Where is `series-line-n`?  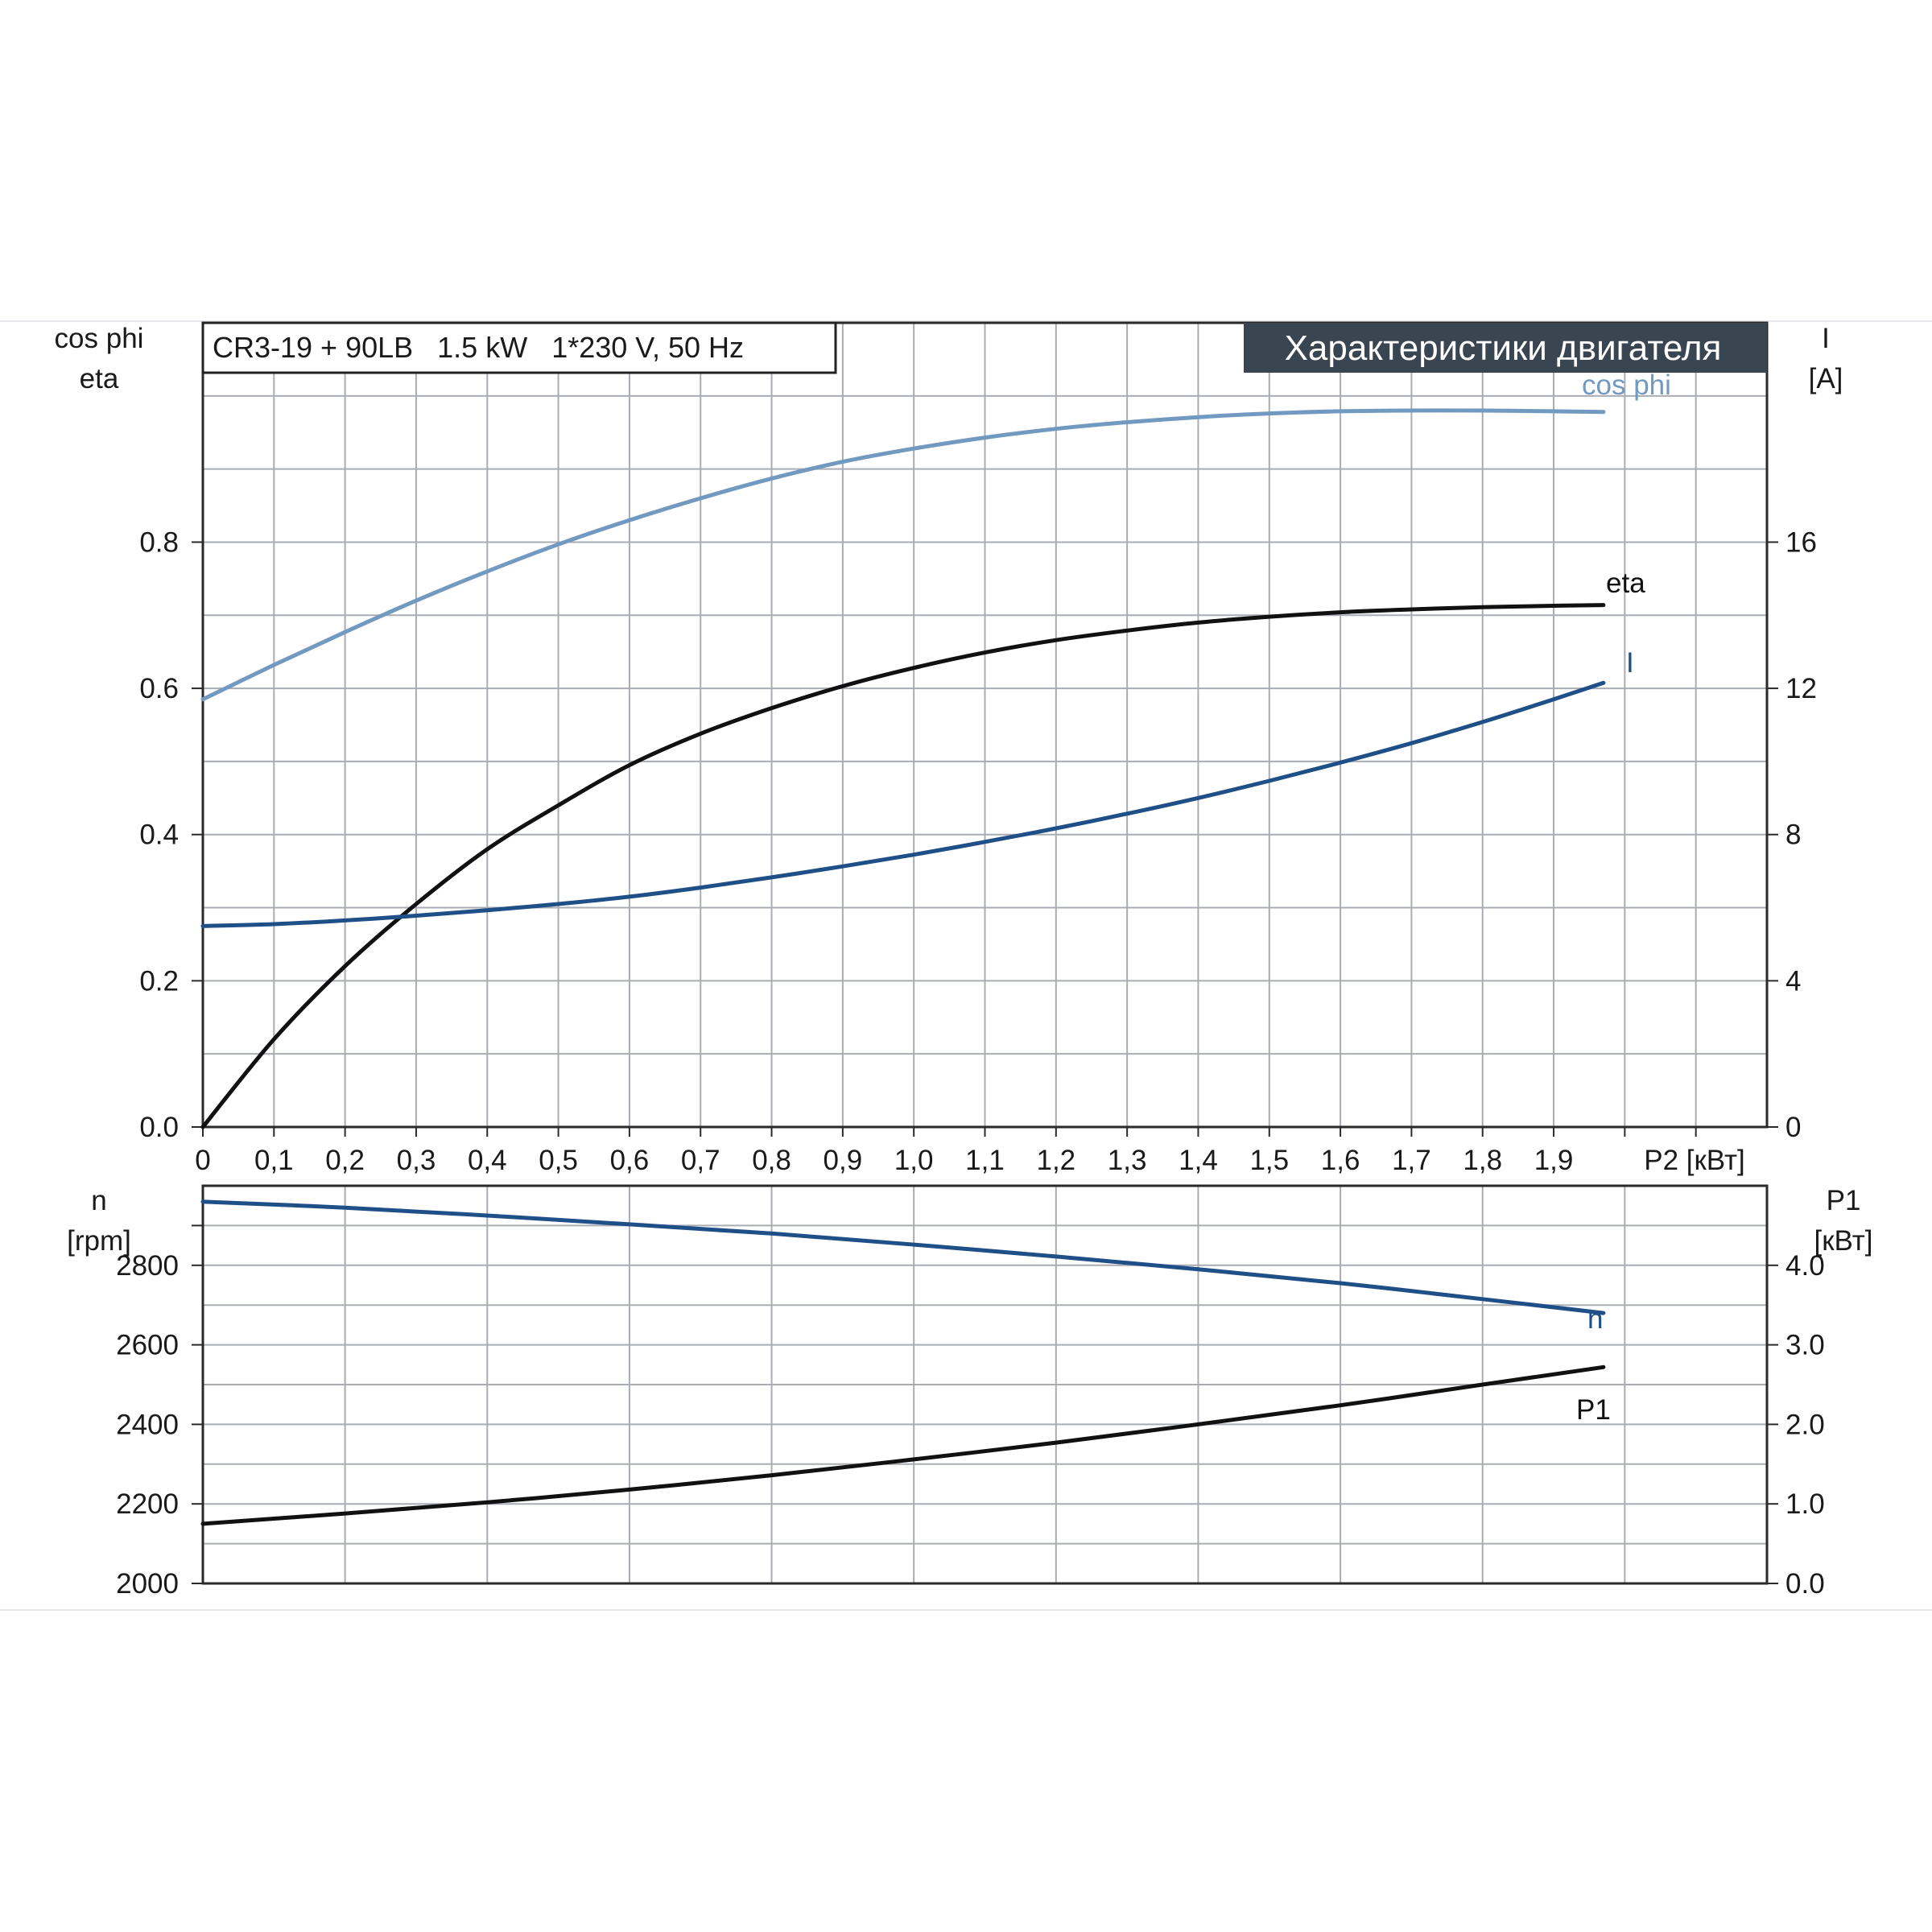
series-line-n is located at coordinates (903, 1257).